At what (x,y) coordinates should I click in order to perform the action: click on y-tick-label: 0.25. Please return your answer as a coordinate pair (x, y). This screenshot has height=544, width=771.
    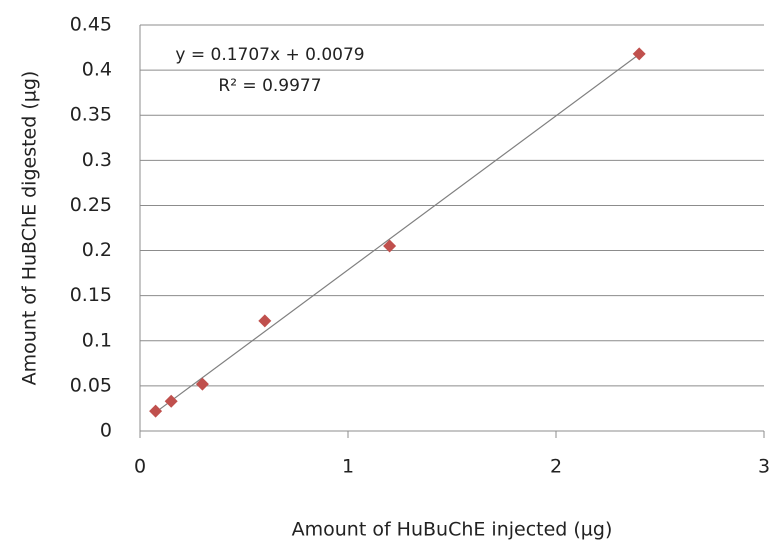
    Looking at the image, I should click on (91, 205).